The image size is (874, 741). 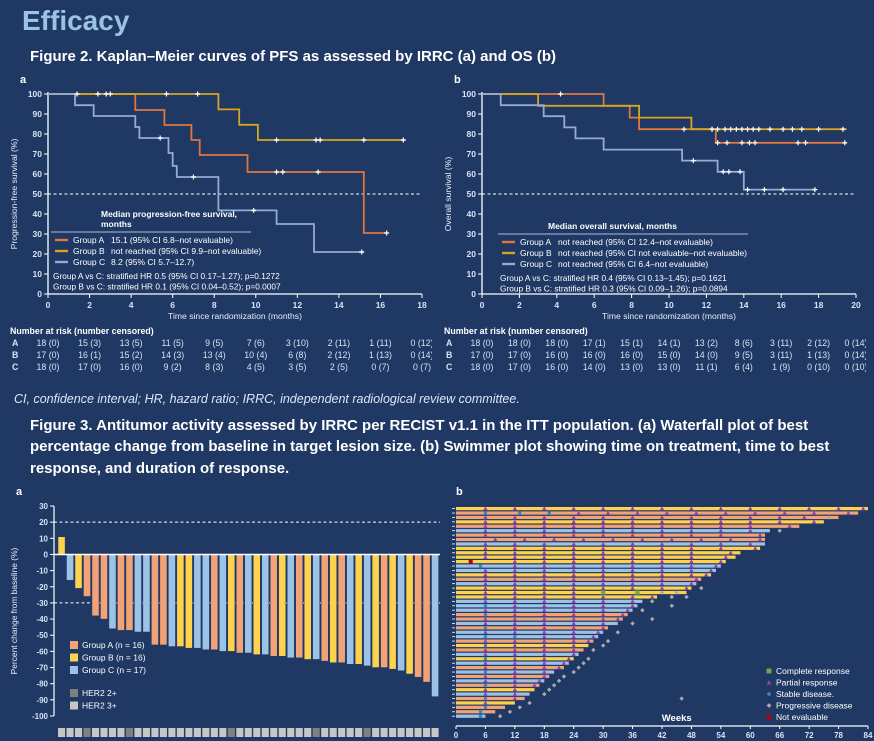 What do you see at coordinates (838, 735) in the screenshot?
I see `svg-text: 78` at bounding box center [838, 735].